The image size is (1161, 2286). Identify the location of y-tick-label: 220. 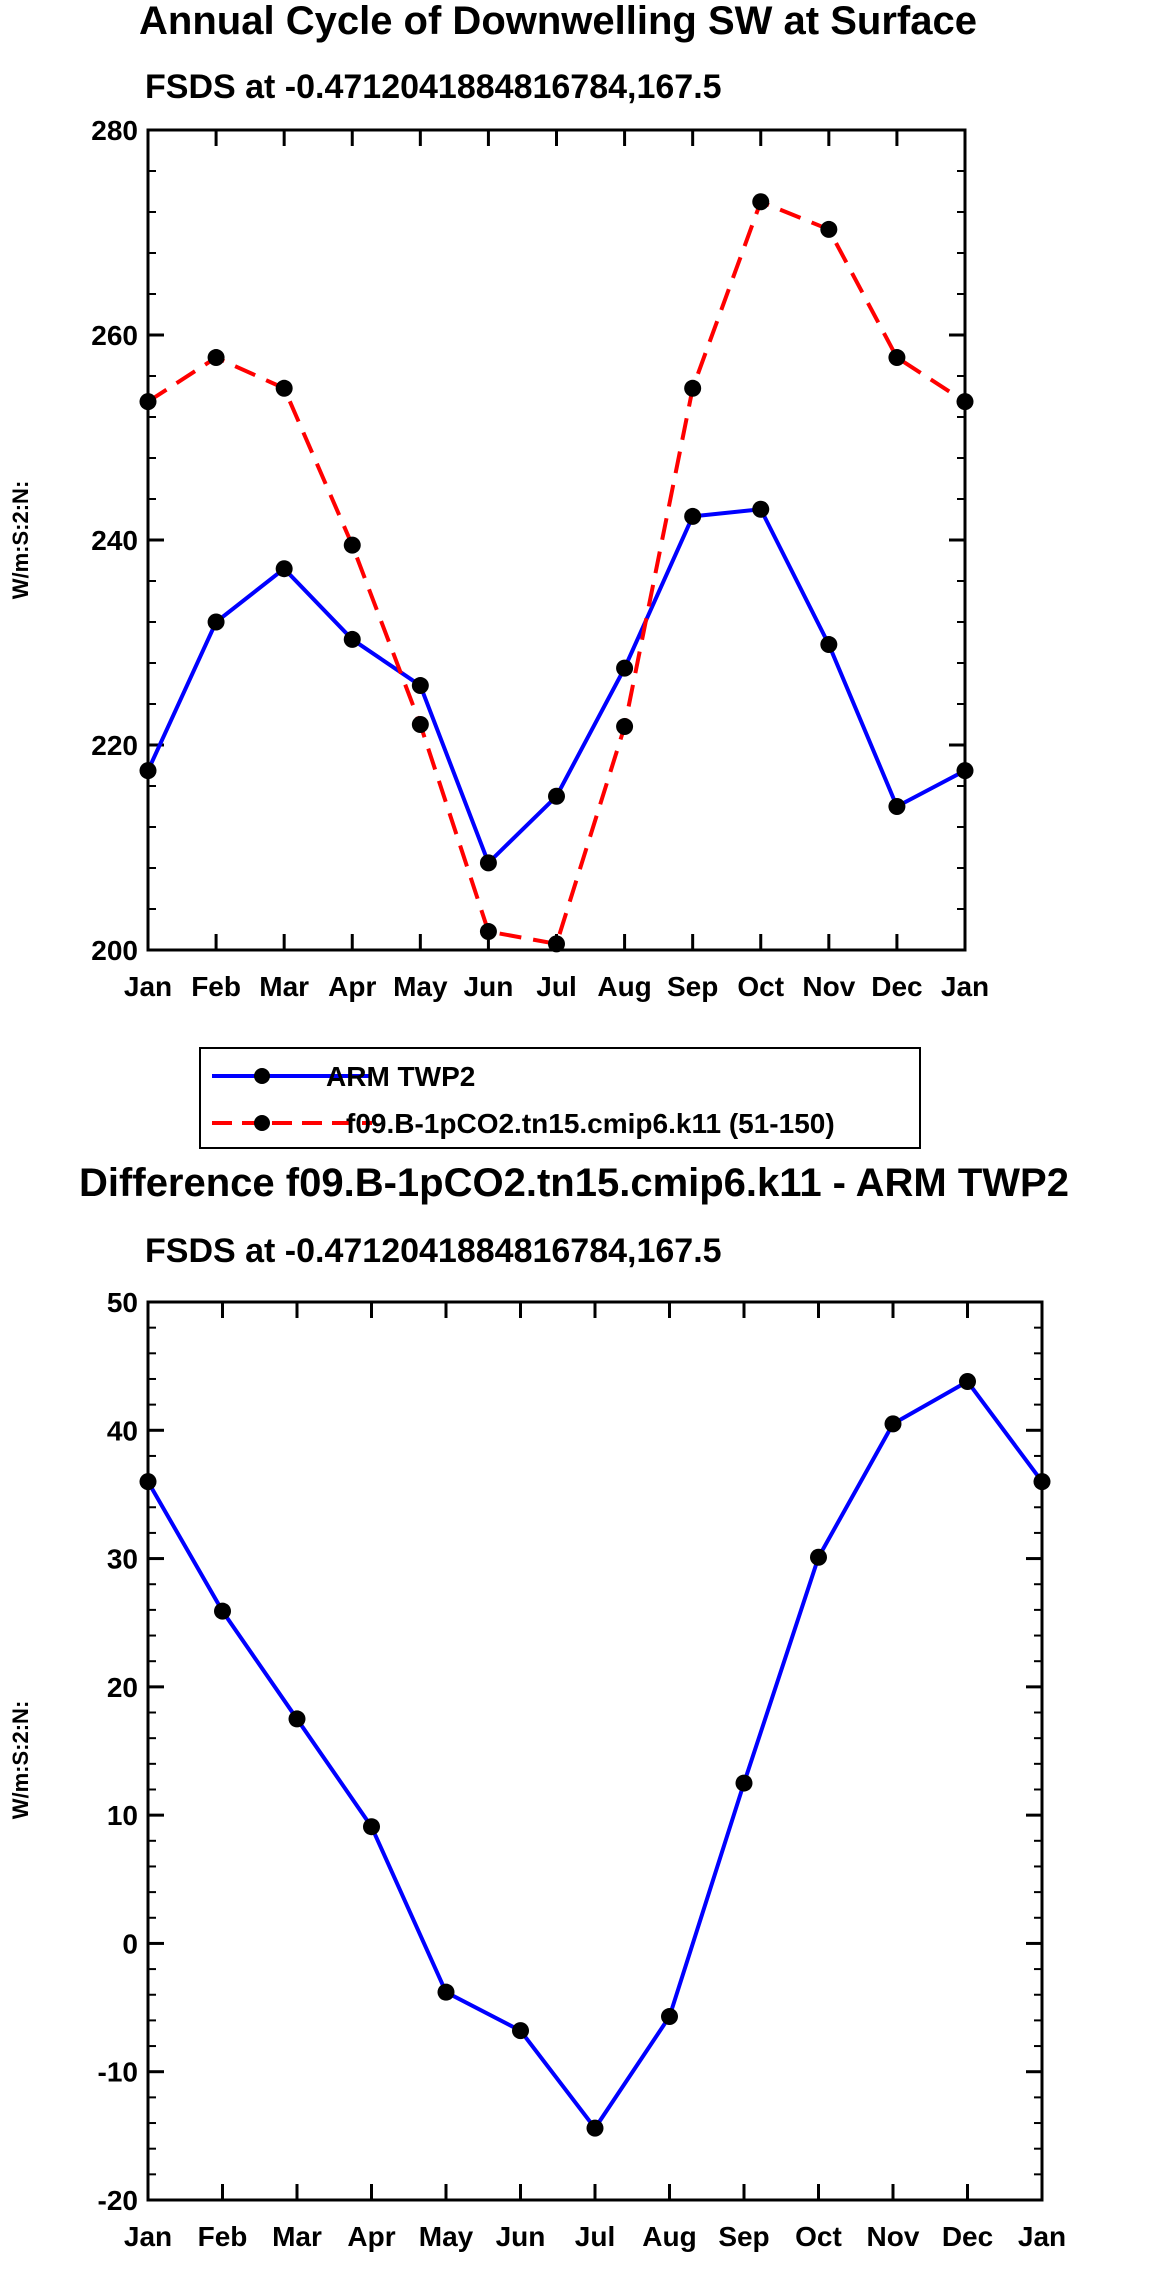
(114, 745).